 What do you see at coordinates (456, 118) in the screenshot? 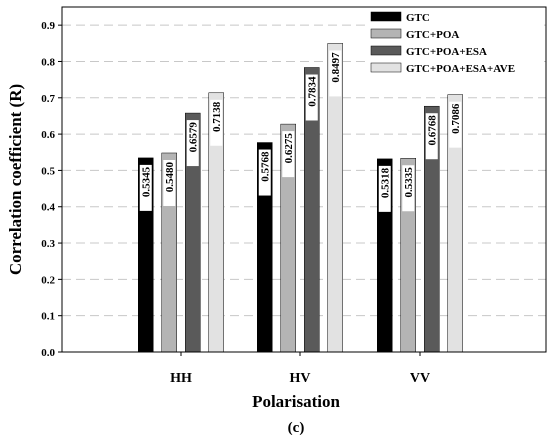
I see `data-label: 0.7086` at bounding box center [456, 118].